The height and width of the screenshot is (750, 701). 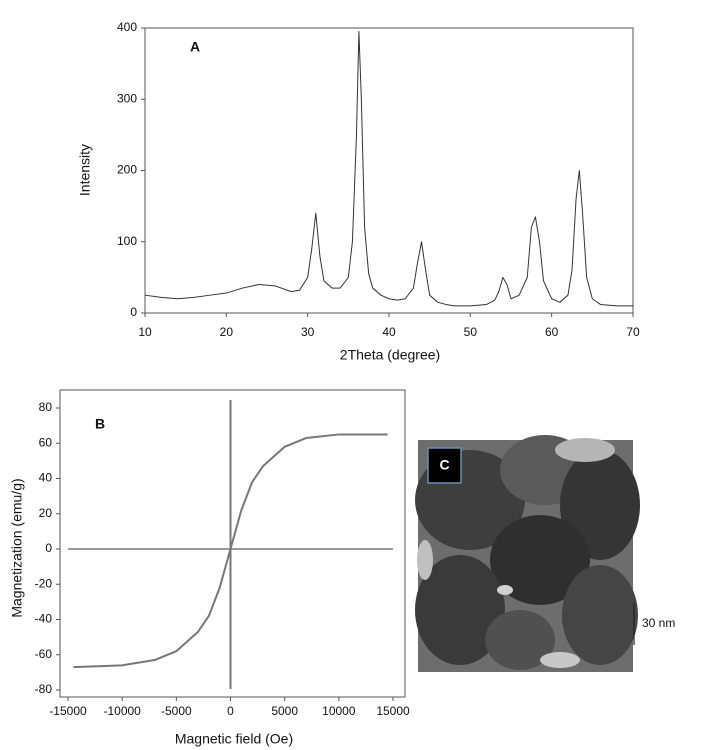 What do you see at coordinates (127, 170) in the screenshot?
I see `y-tick-label: 200` at bounding box center [127, 170].